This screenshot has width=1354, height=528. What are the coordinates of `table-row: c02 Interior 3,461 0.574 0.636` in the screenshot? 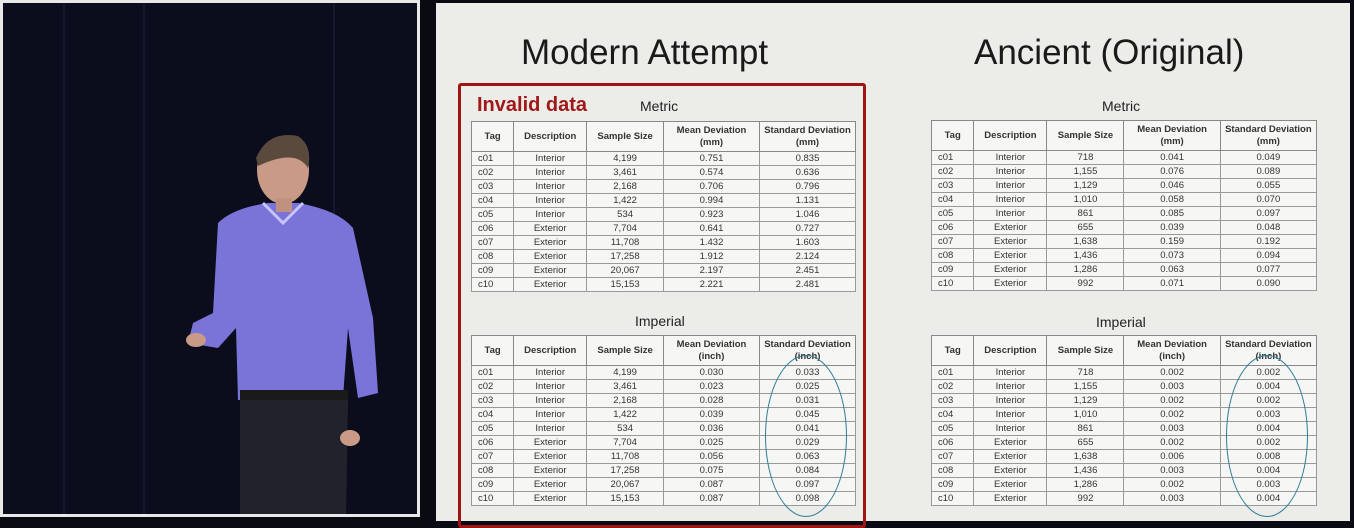 It's located at (663, 172).